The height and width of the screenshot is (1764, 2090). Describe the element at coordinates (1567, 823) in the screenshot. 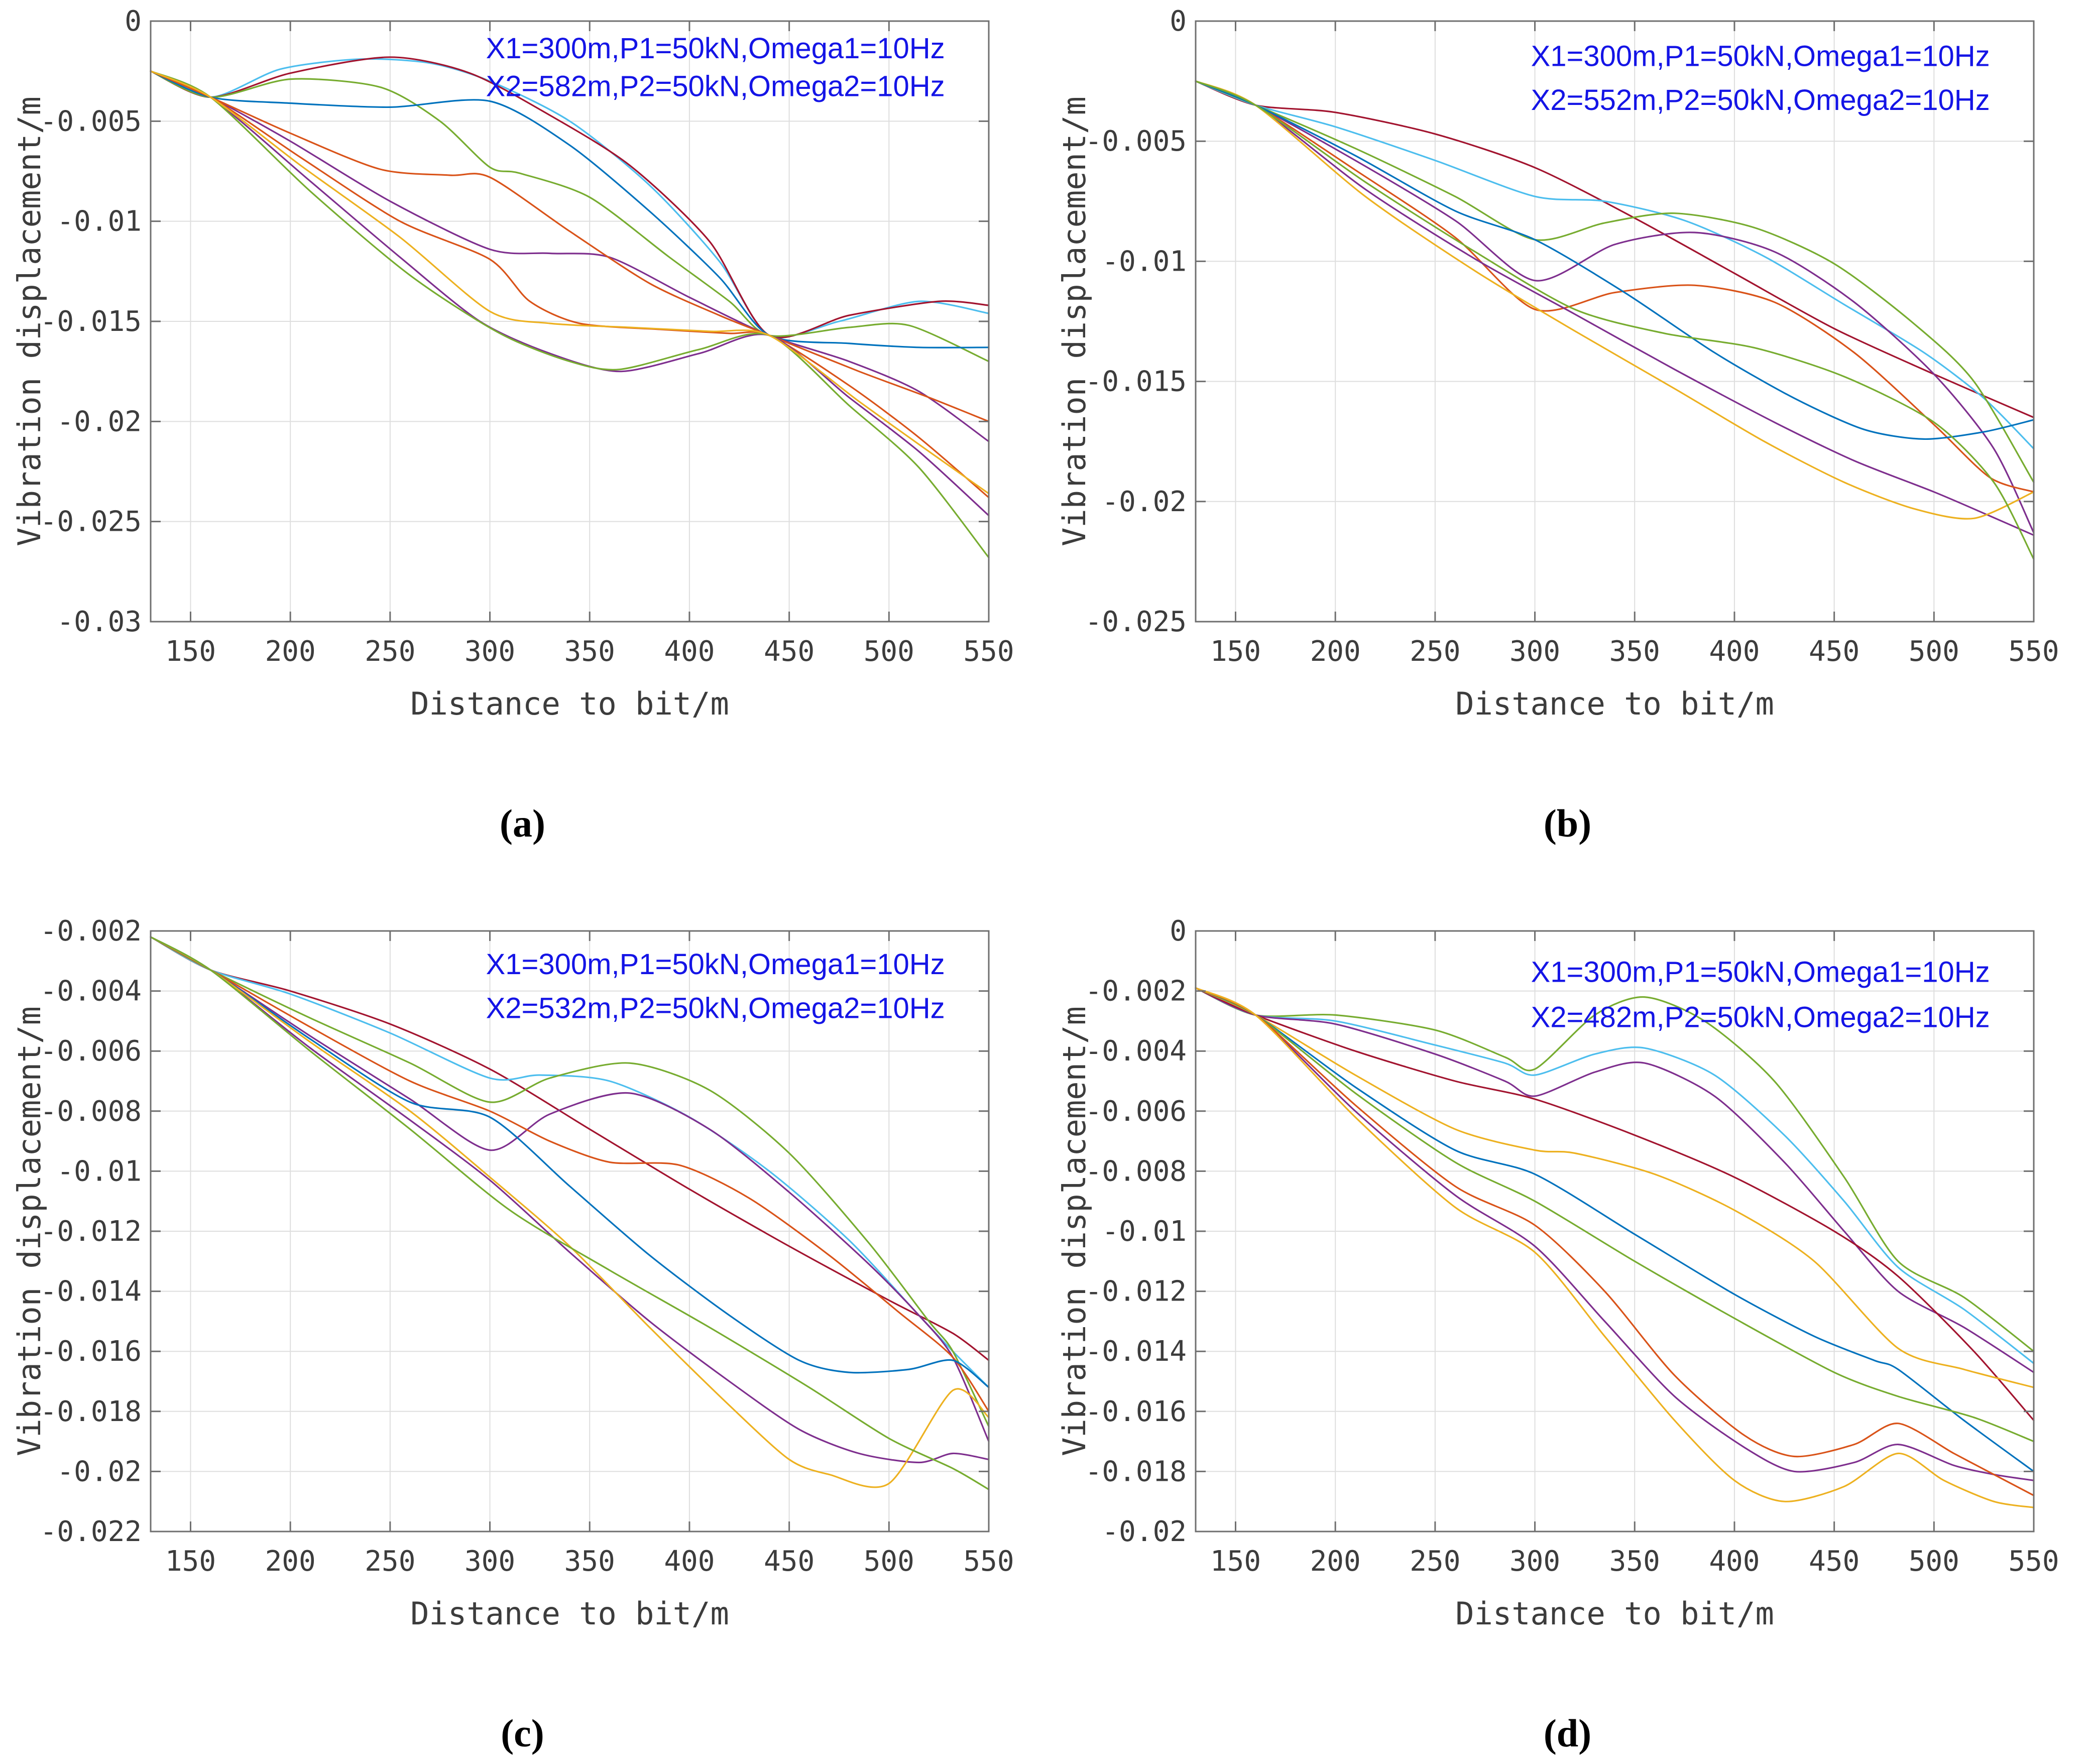

I see `caption-b: (b)` at that location.